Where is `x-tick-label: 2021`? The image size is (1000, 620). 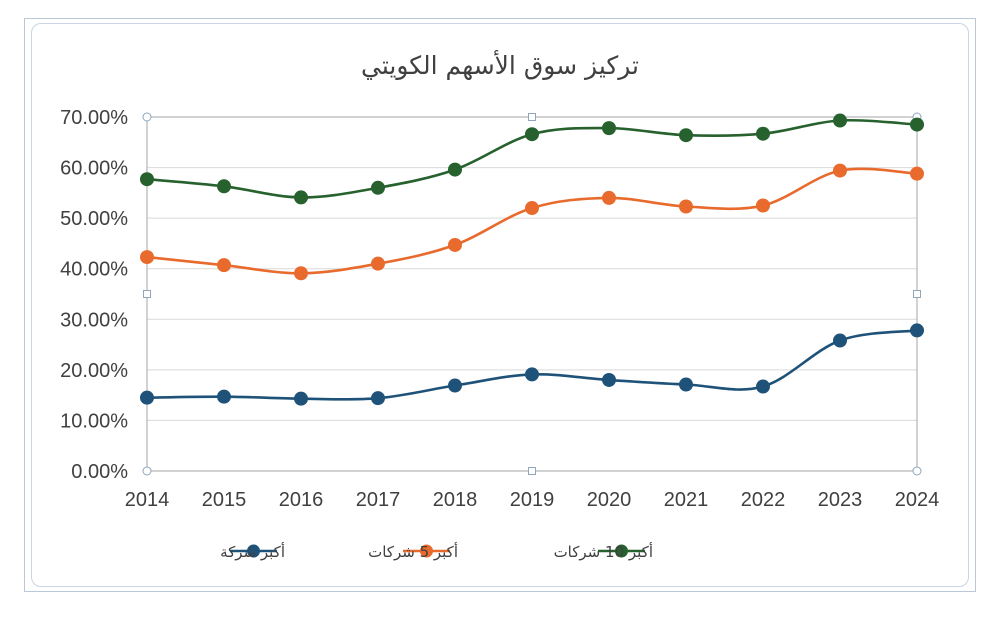 x-tick-label: 2021 is located at coordinates (686, 500).